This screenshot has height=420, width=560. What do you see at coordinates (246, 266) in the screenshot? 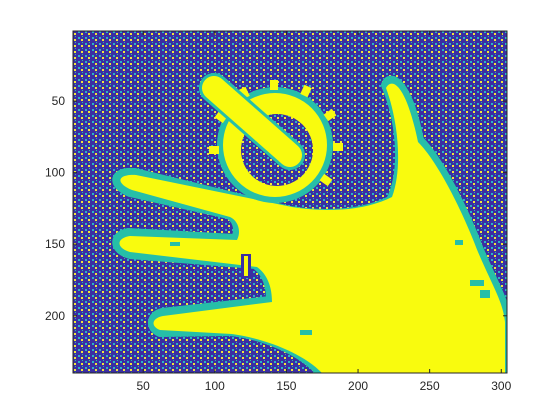
I see `ring` at bounding box center [246, 266].